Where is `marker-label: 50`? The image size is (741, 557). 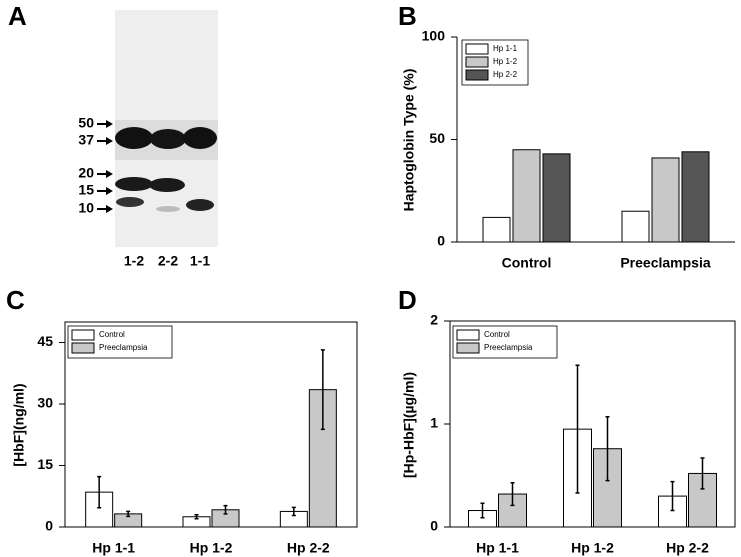 marker-label: 50 is located at coordinates (86, 123).